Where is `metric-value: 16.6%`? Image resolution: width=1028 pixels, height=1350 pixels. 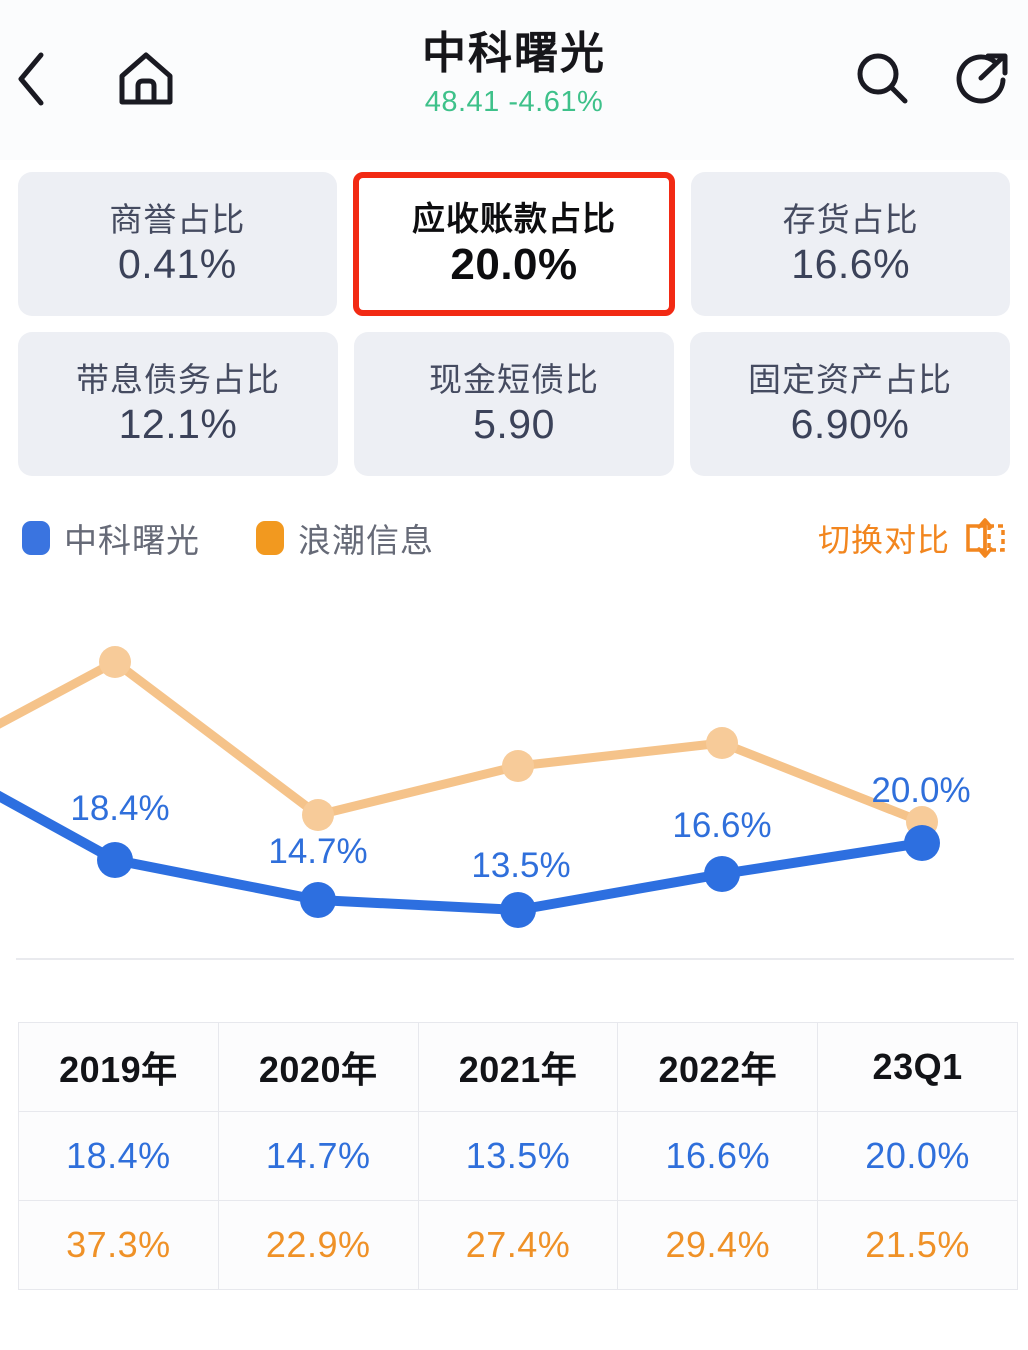 metric-value: 16.6% is located at coordinates (851, 264).